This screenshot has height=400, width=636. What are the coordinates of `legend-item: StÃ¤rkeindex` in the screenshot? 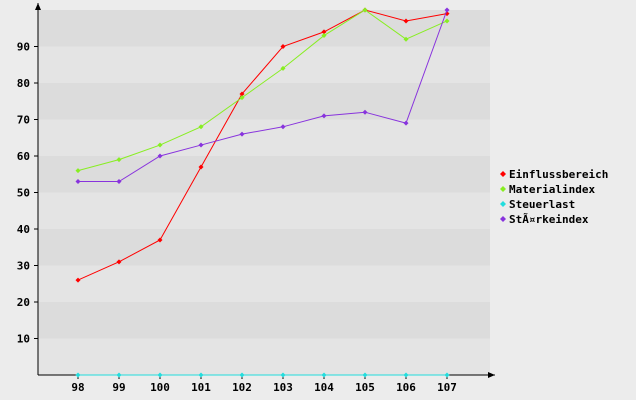 It's located at (544, 219).